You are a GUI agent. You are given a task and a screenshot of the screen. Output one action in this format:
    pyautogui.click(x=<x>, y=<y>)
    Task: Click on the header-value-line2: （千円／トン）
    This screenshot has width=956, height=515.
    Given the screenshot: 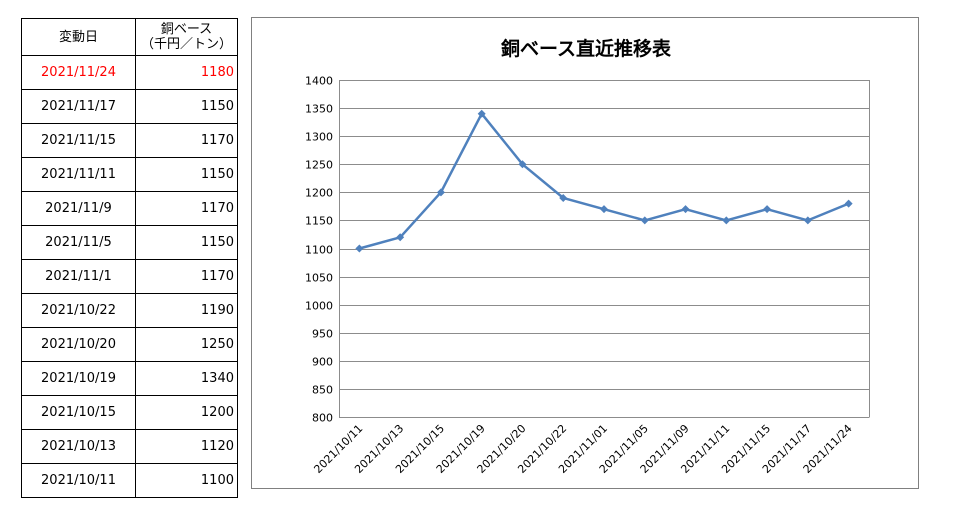 What is the action you would take?
    pyautogui.click(x=186, y=44)
    